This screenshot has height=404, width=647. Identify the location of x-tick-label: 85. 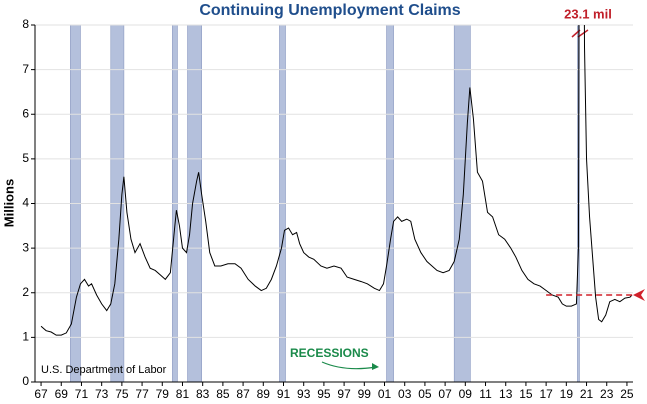
(223, 394).